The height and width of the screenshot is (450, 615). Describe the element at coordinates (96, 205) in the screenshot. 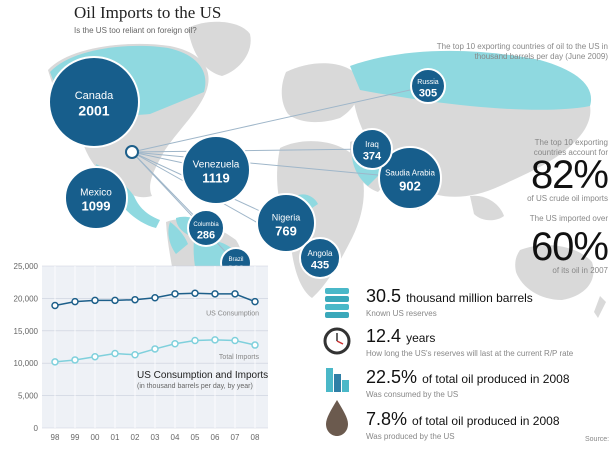

I see `bubble-value-mexico: 1099` at that location.